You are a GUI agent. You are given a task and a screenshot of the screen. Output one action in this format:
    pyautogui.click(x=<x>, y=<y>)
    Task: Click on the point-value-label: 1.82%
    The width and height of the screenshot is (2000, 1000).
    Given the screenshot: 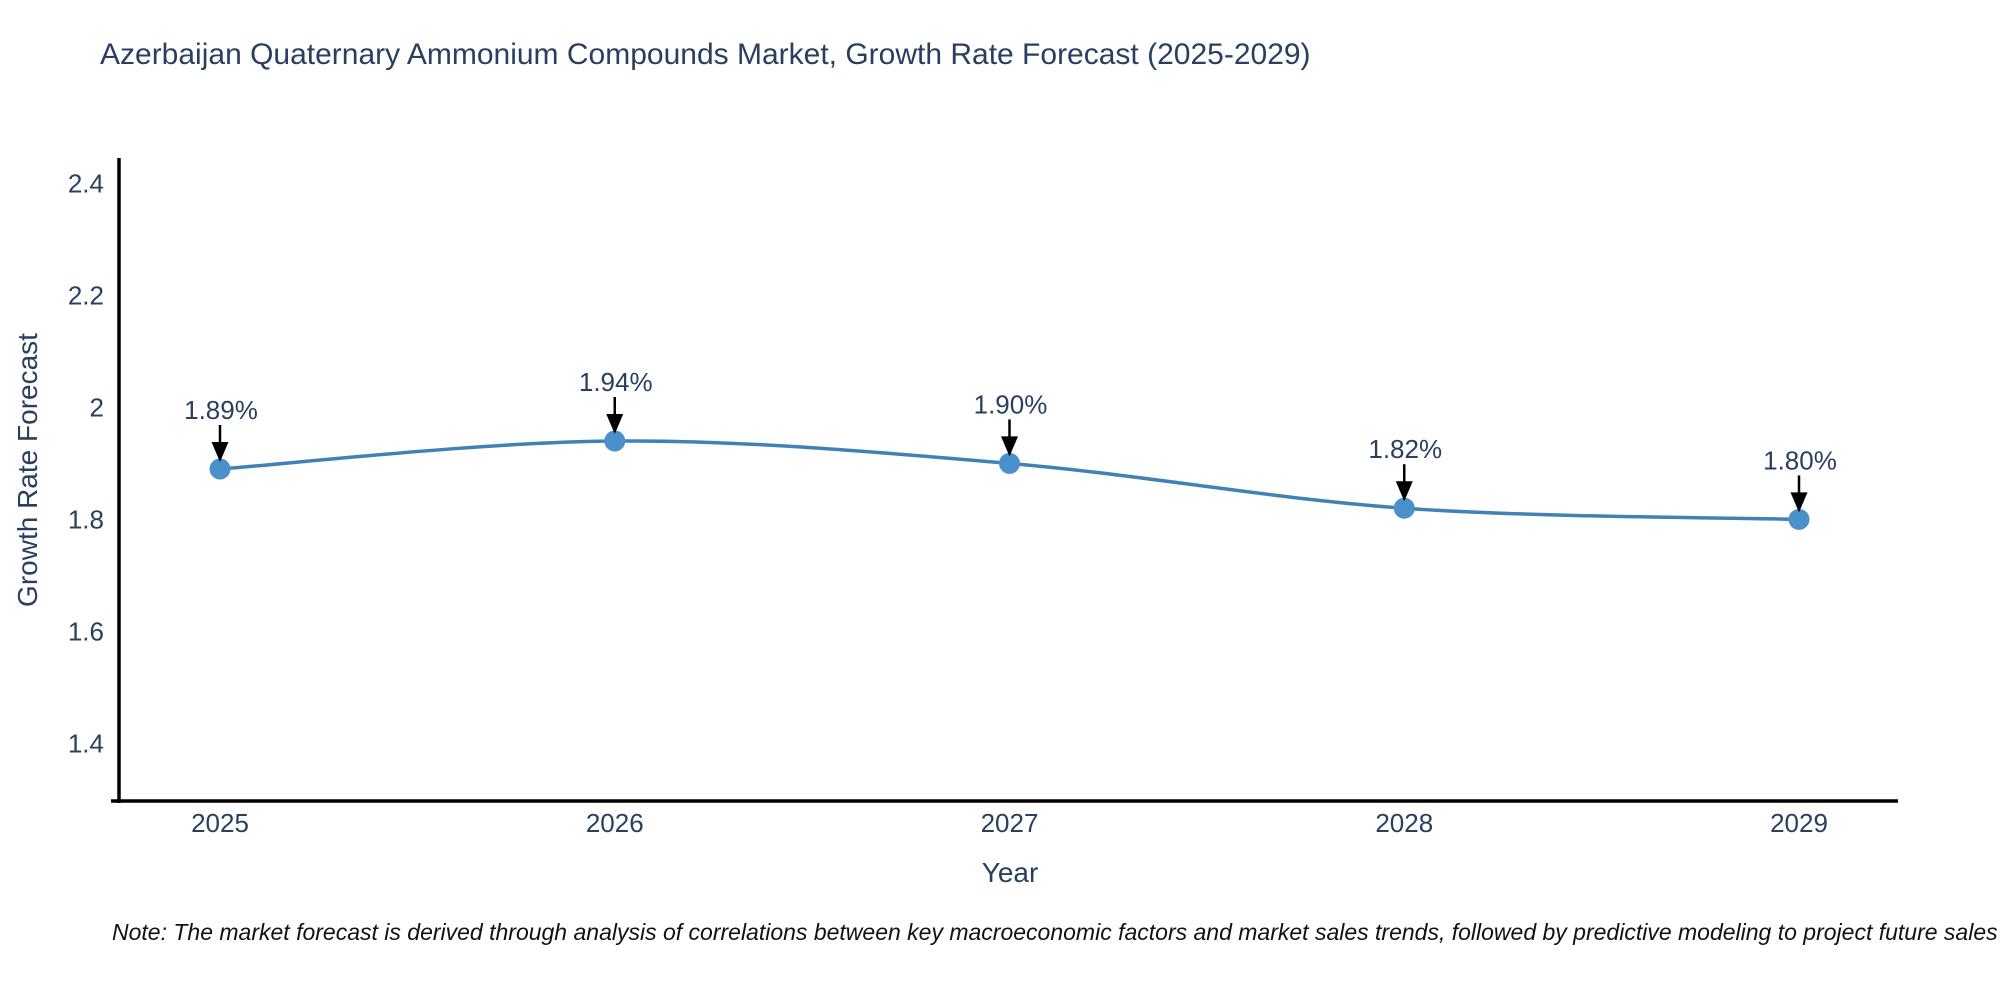 What is the action you would take?
    pyautogui.click(x=1405, y=449)
    